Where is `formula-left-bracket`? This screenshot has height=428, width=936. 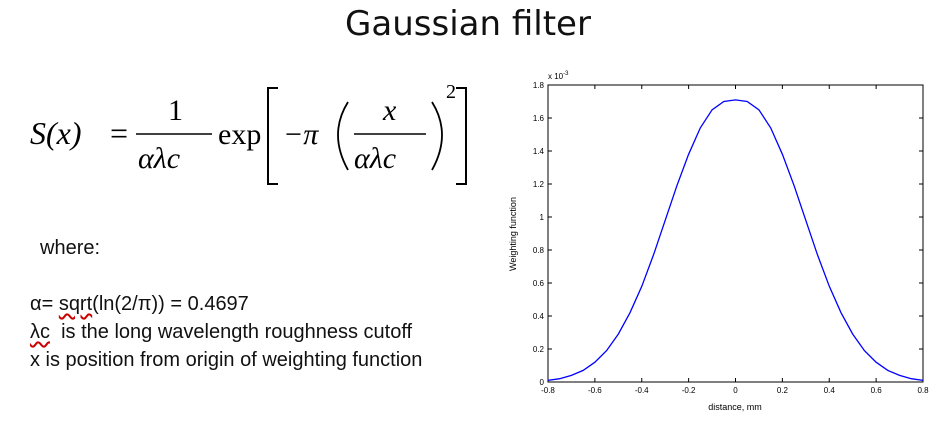
formula-left-bracket is located at coordinates (272, 136).